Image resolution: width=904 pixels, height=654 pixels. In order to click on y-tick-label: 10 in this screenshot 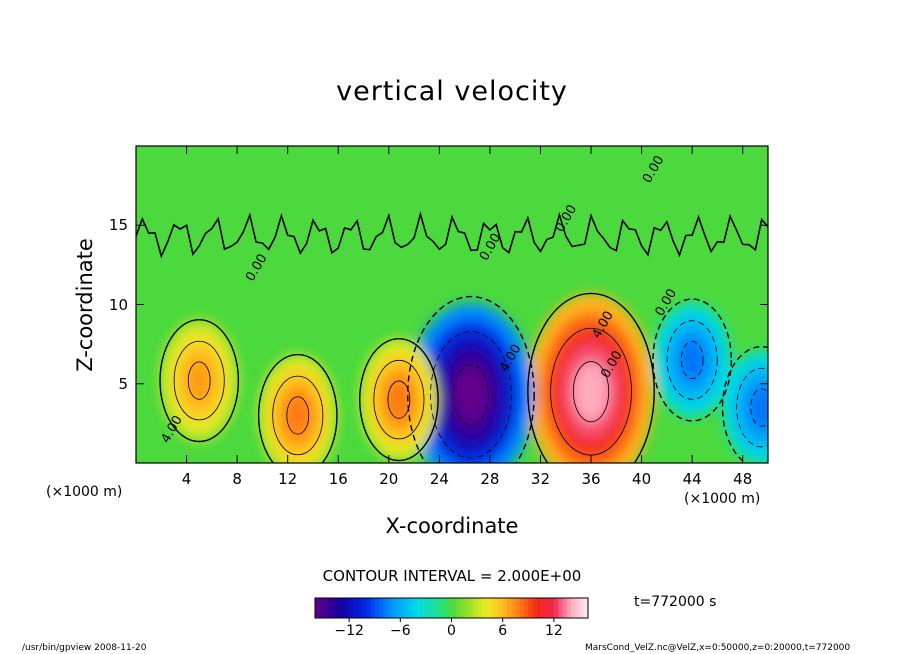, I will do `click(118, 304)`.